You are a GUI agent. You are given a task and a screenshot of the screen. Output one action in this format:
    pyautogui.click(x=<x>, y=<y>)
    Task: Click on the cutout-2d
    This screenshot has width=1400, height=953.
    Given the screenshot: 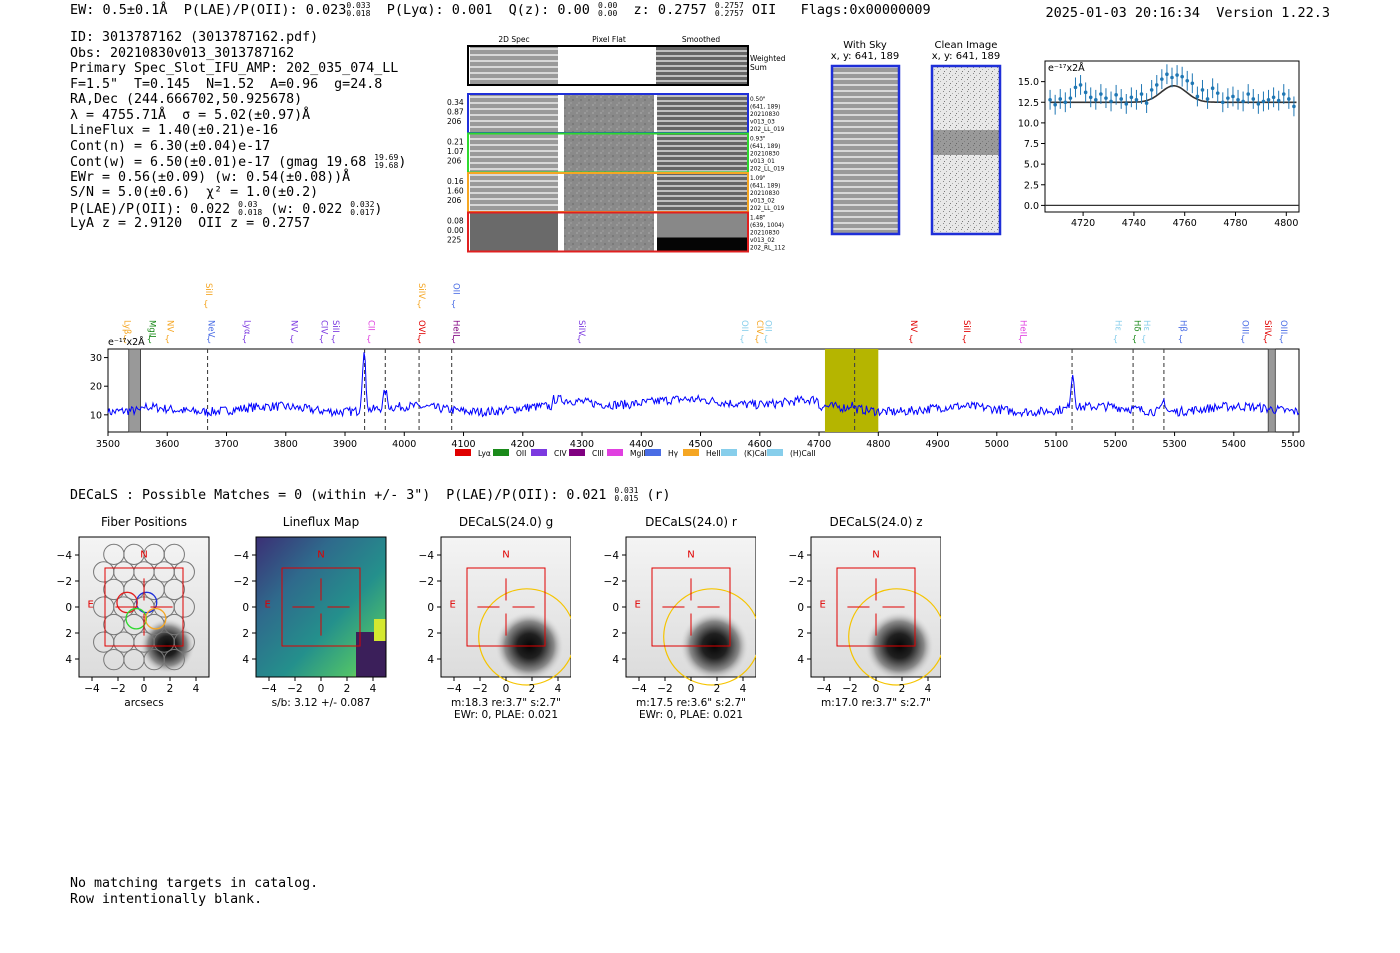 What is the action you would take?
    pyautogui.click(x=514, y=113)
    